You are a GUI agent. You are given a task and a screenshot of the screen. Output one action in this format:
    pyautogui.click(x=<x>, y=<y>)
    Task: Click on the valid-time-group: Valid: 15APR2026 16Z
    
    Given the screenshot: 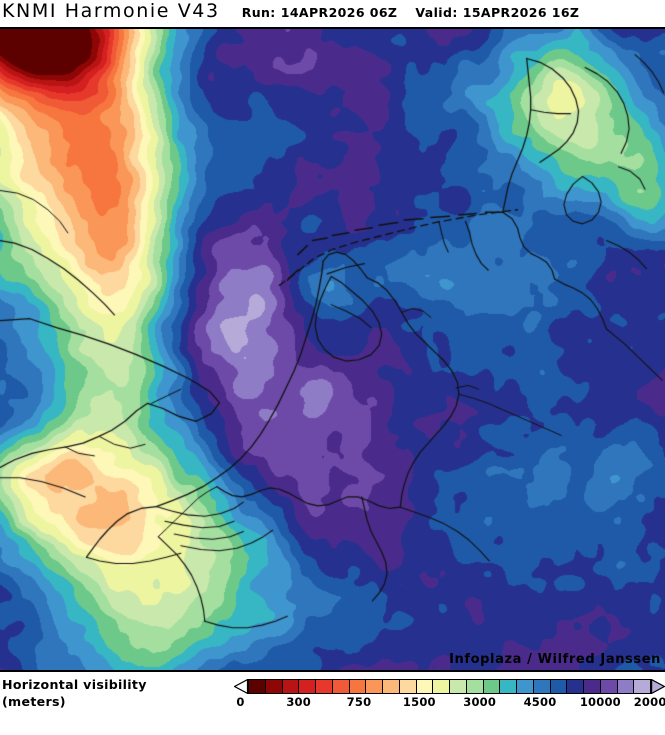 What is the action you would take?
    pyautogui.click(x=497, y=12)
    